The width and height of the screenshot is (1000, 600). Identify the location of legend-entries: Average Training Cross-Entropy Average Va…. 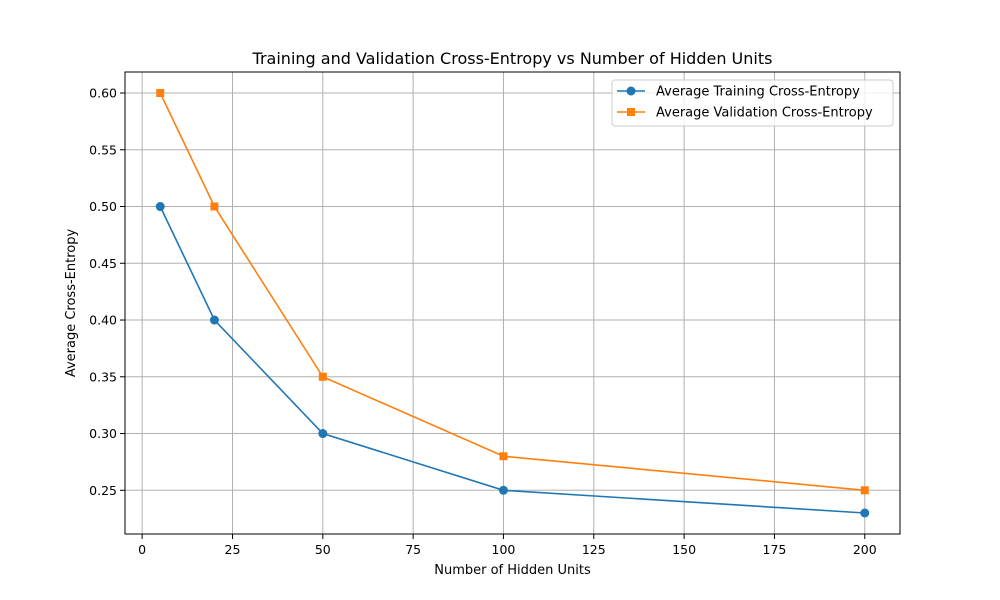
(745, 103).